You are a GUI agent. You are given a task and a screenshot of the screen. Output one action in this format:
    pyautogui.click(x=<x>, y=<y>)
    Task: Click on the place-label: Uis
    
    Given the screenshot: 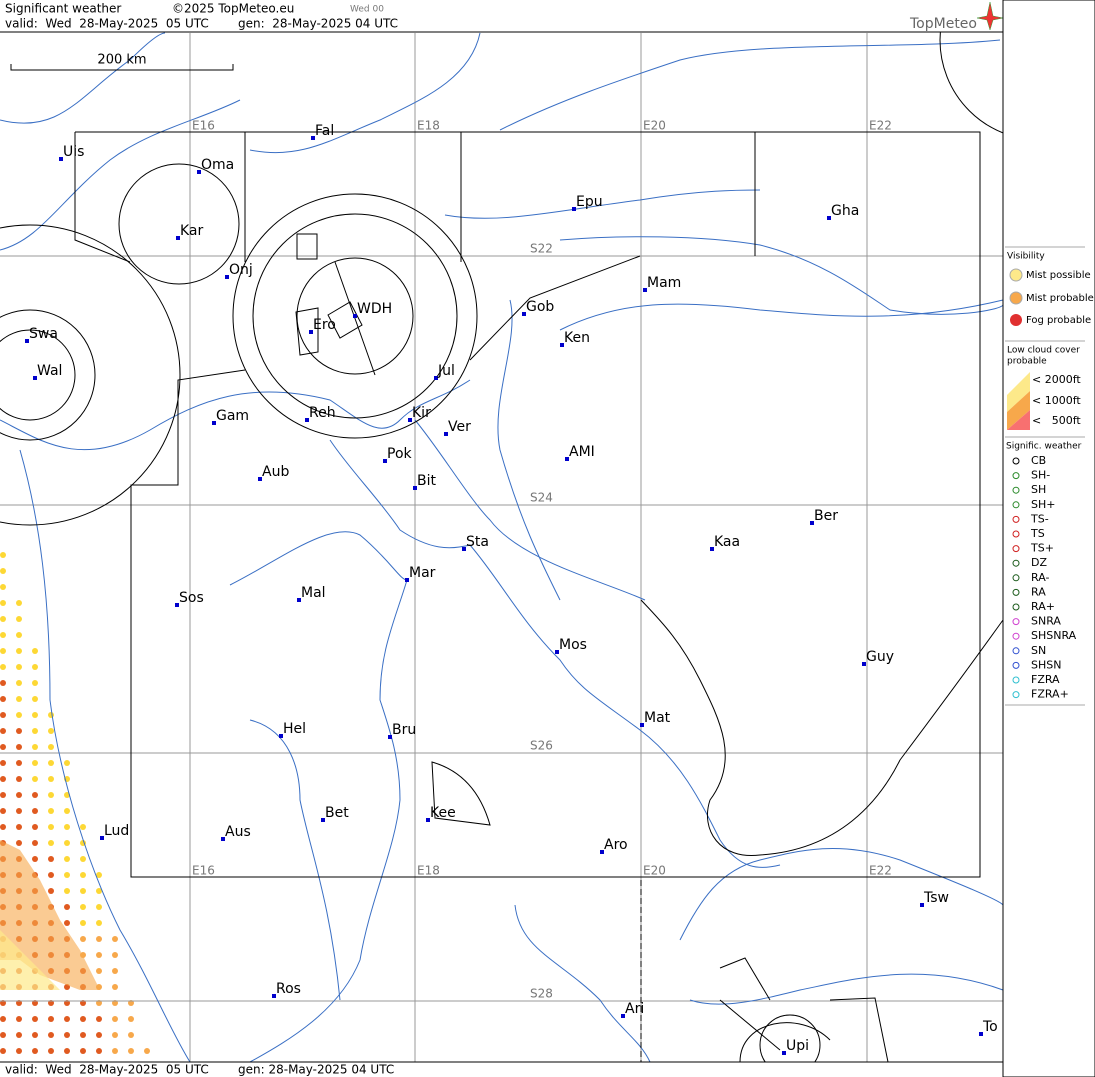 What is the action you would take?
    pyautogui.click(x=73, y=152)
    